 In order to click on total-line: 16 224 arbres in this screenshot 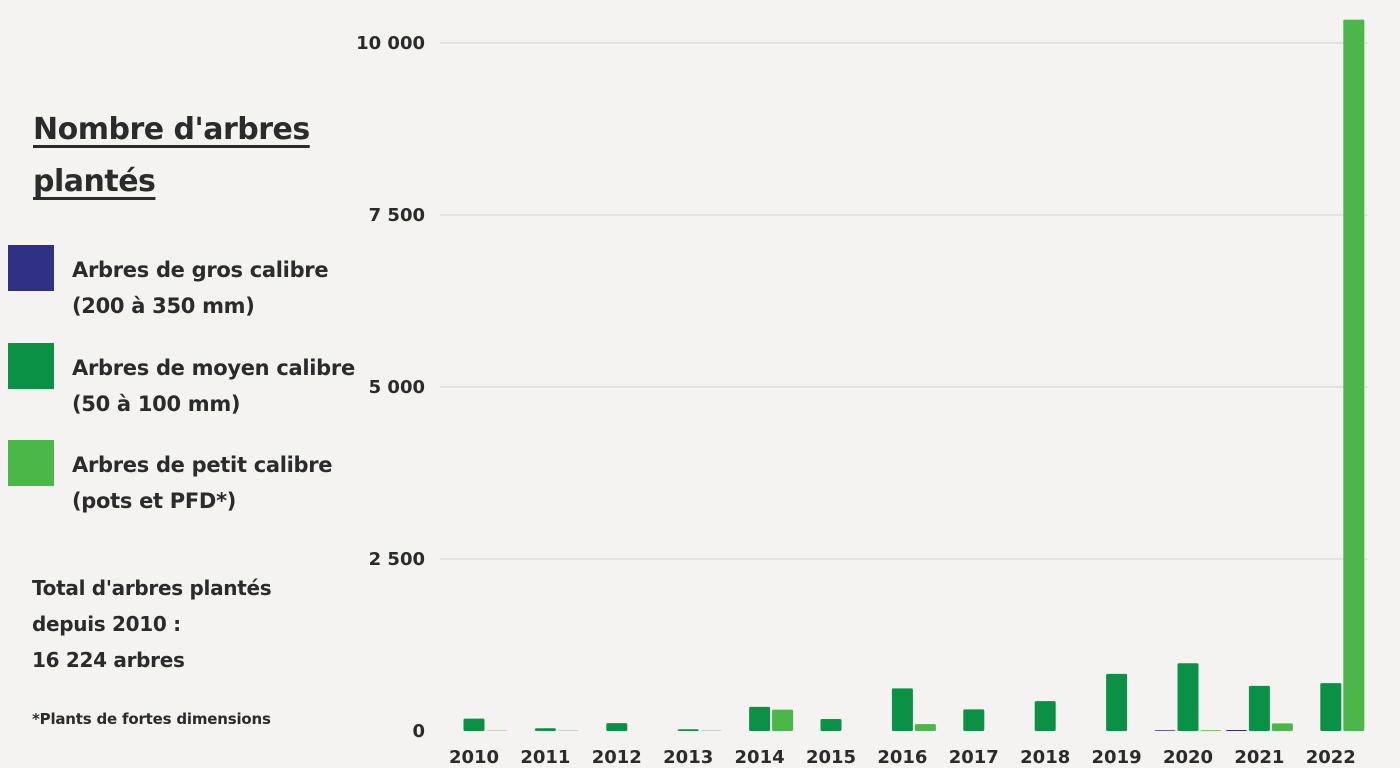, I will do `click(108, 660)`.